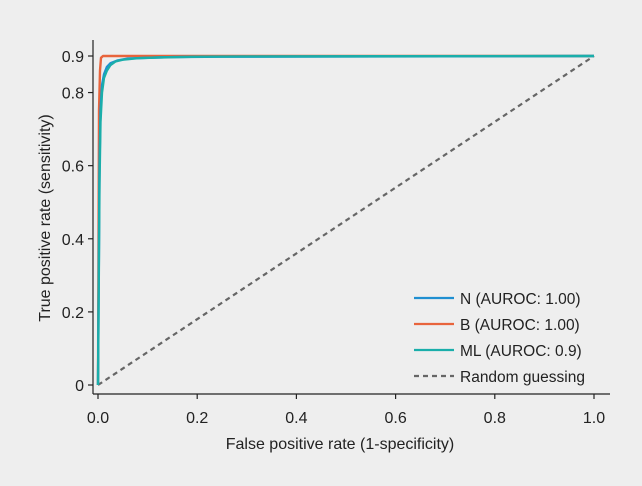  I want to click on x-tick-label: 0.0, so click(98, 418).